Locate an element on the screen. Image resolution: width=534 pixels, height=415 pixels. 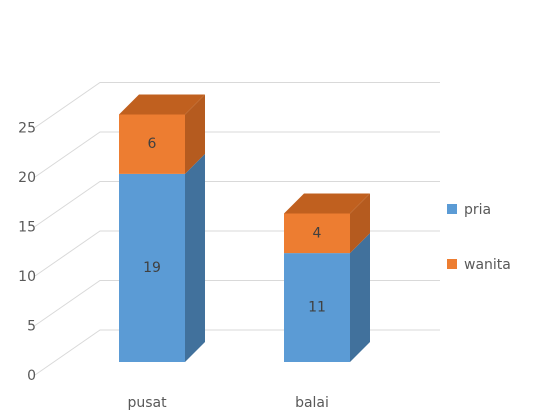
legend-item-pria: pria is located at coordinates (469, 210).